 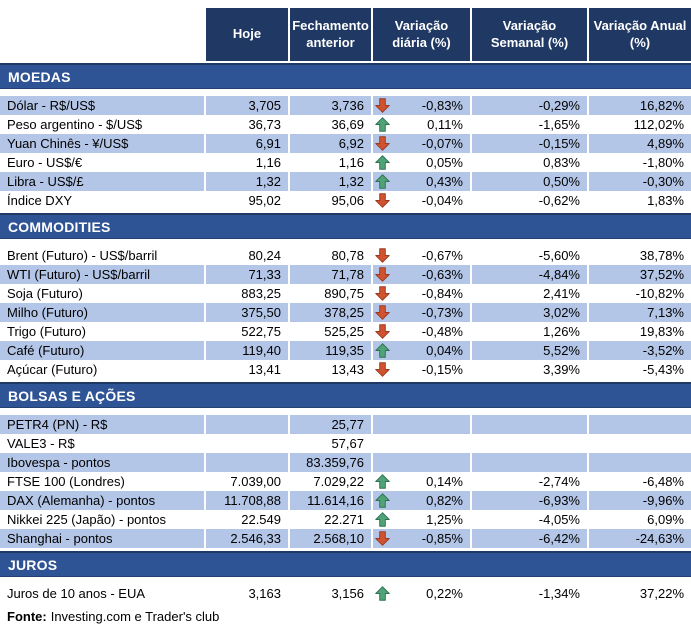 I want to click on cell-variacao-diaria: 0,43%, so click(x=420, y=181).